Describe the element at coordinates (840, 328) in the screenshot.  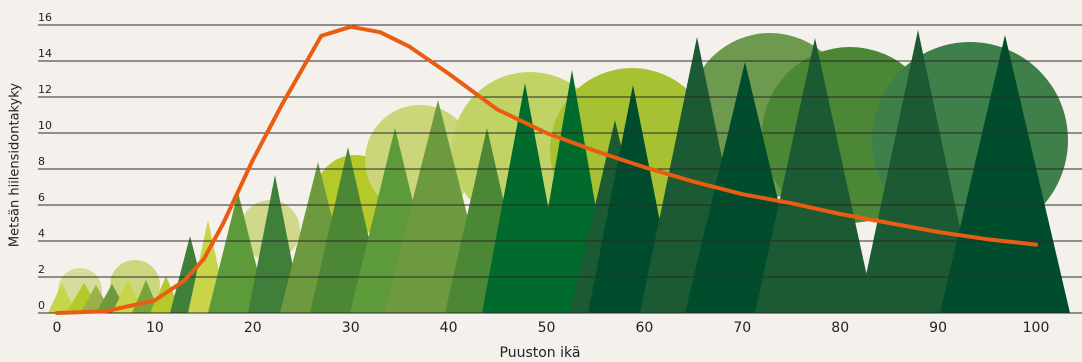
I see `x-tick-label: 80` at that location.